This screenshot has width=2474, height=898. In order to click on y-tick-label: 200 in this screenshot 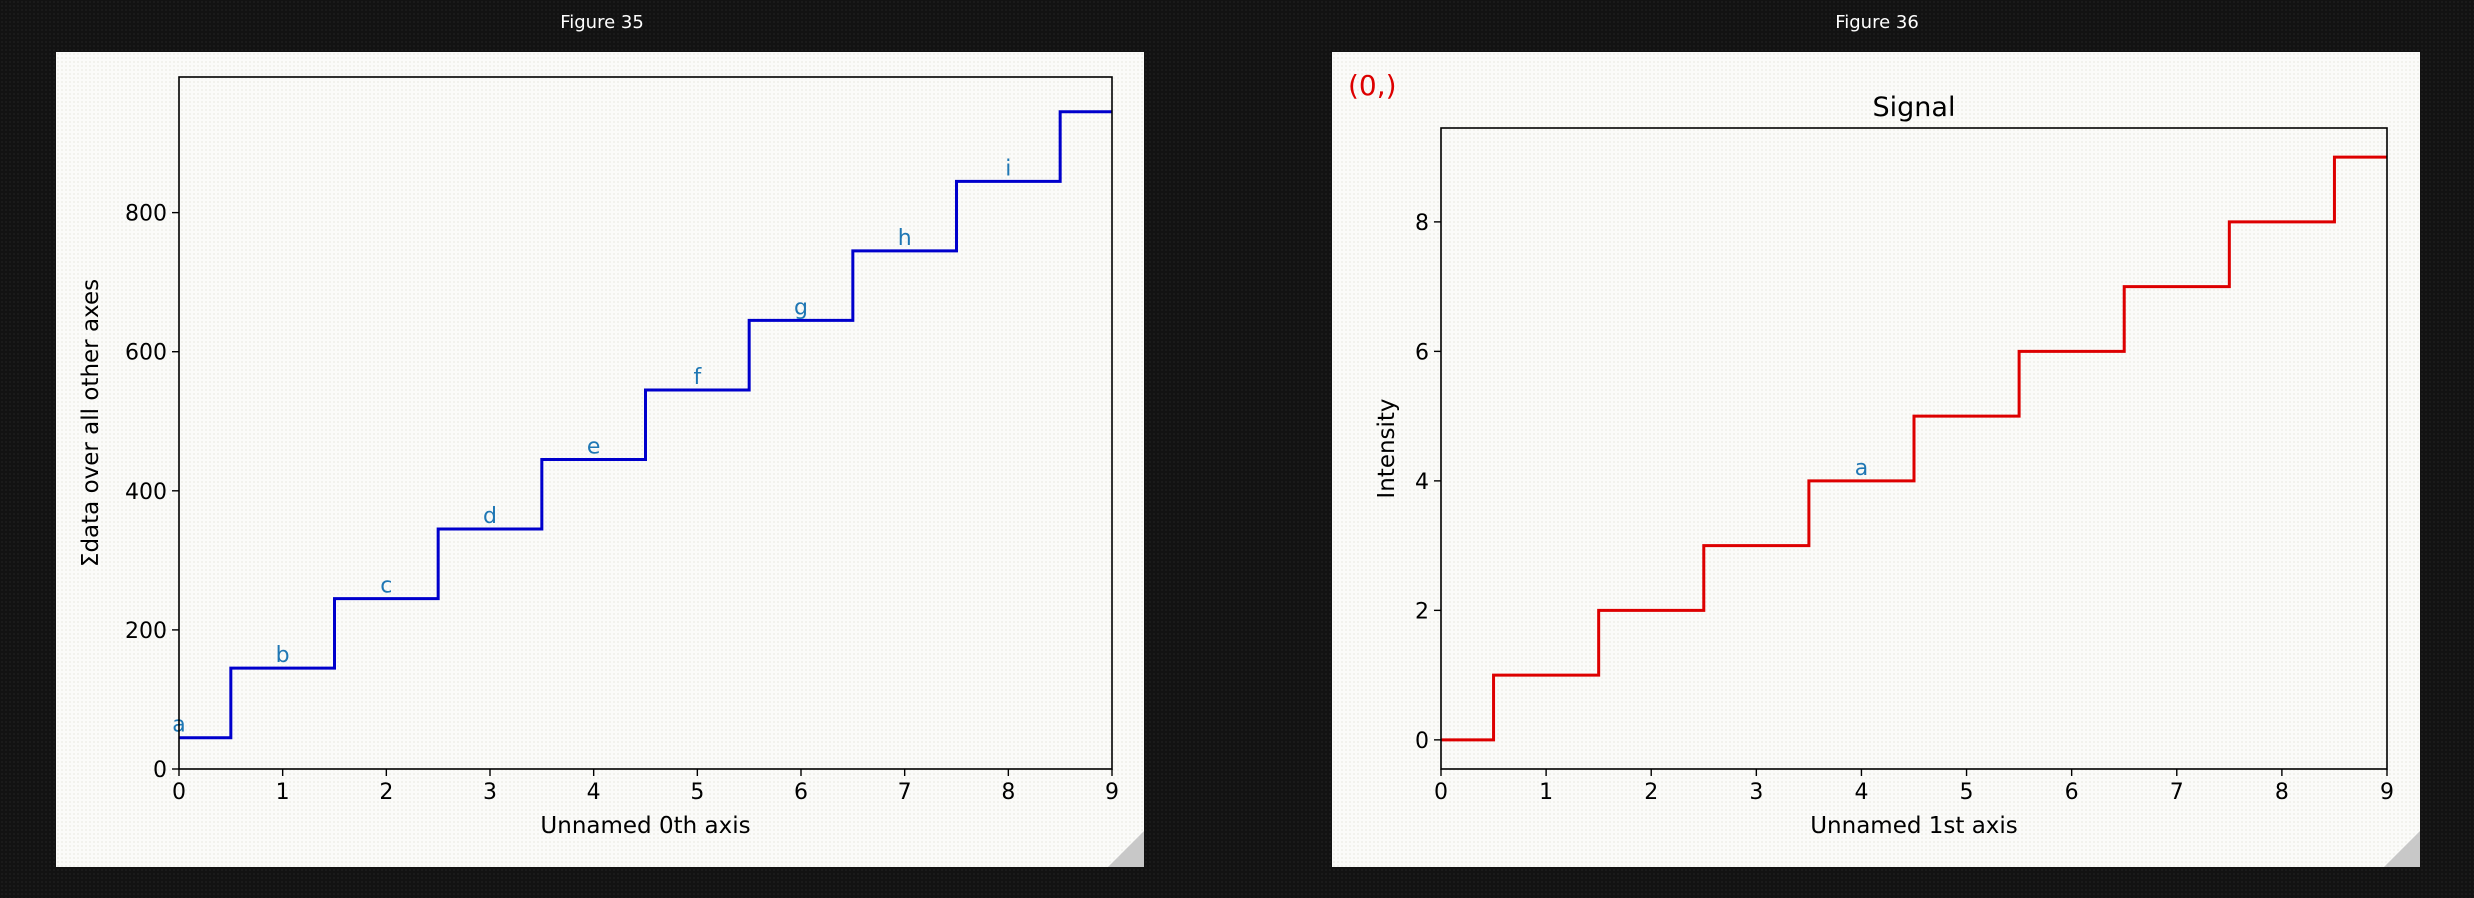, I will do `click(146, 631)`.